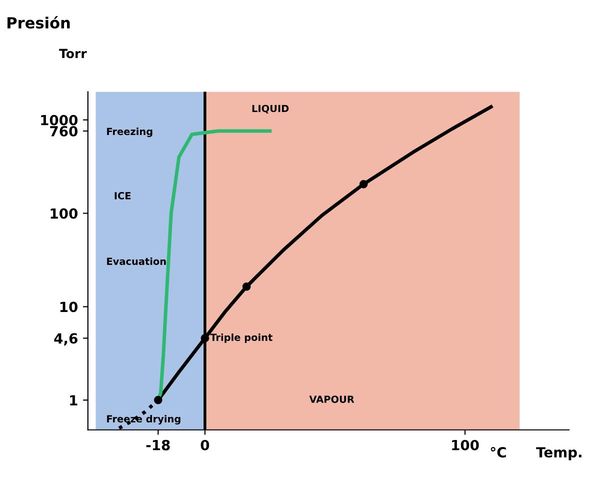 The height and width of the screenshot is (483, 594). Describe the element at coordinates (158, 445) in the screenshot. I see `x-tick-label: -18` at that location.